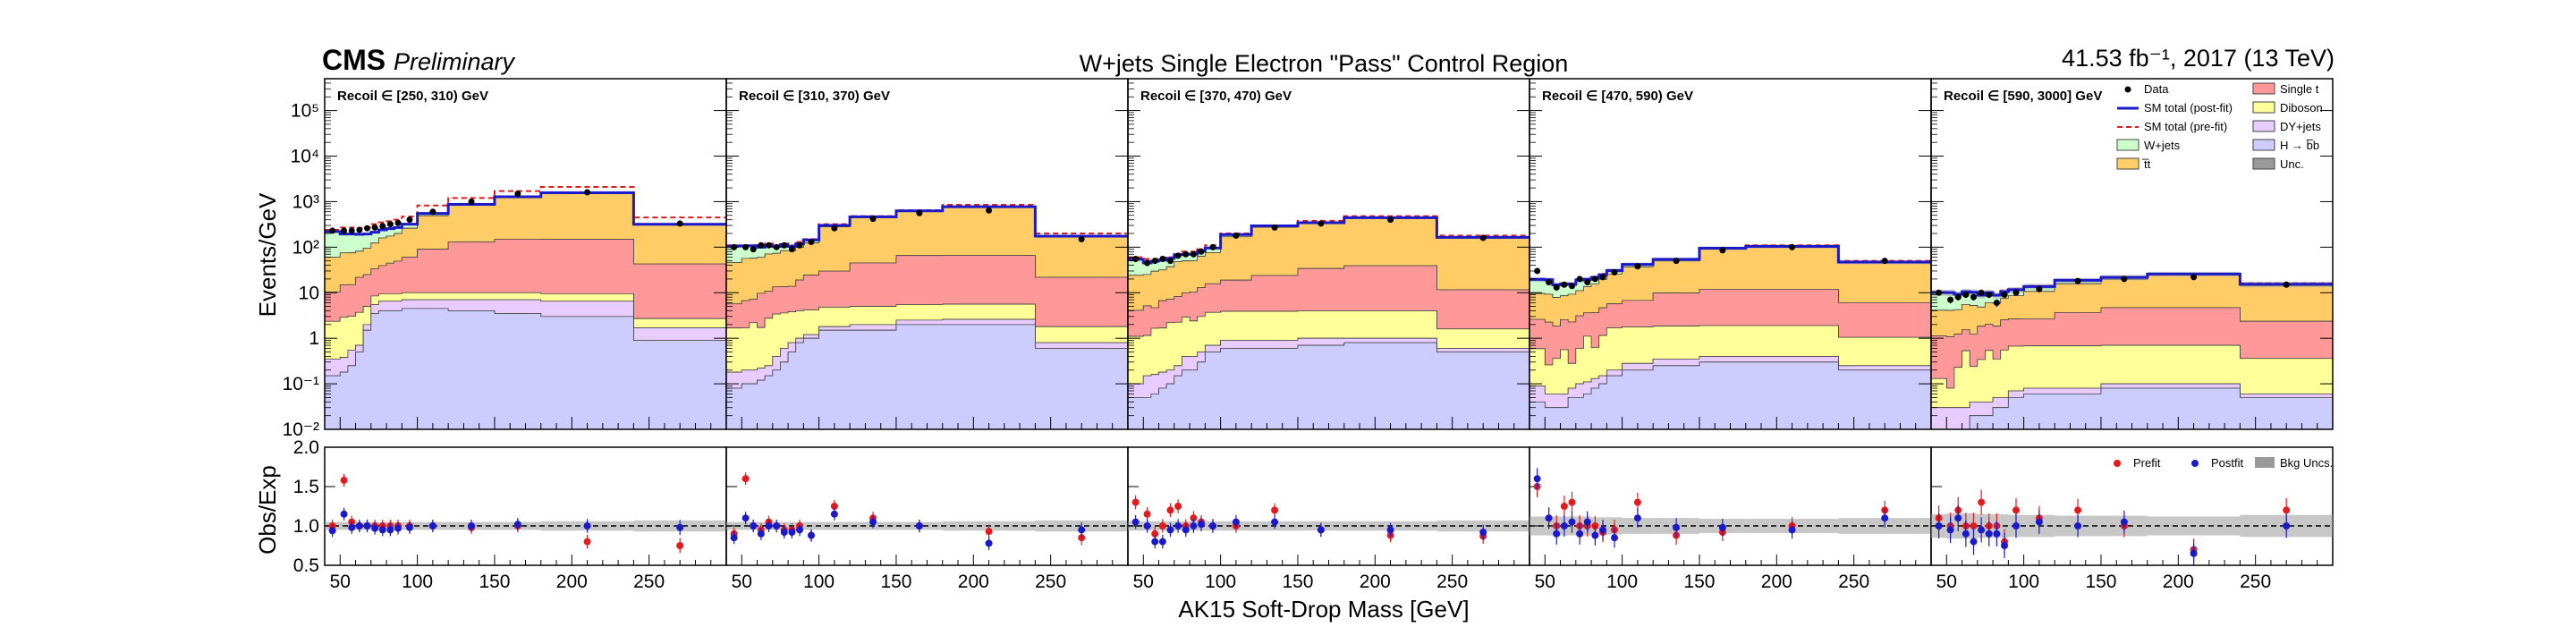 This screenshot has width=2576, height=644. I want to click on x-tick-label: 250, so click(1050, 582).